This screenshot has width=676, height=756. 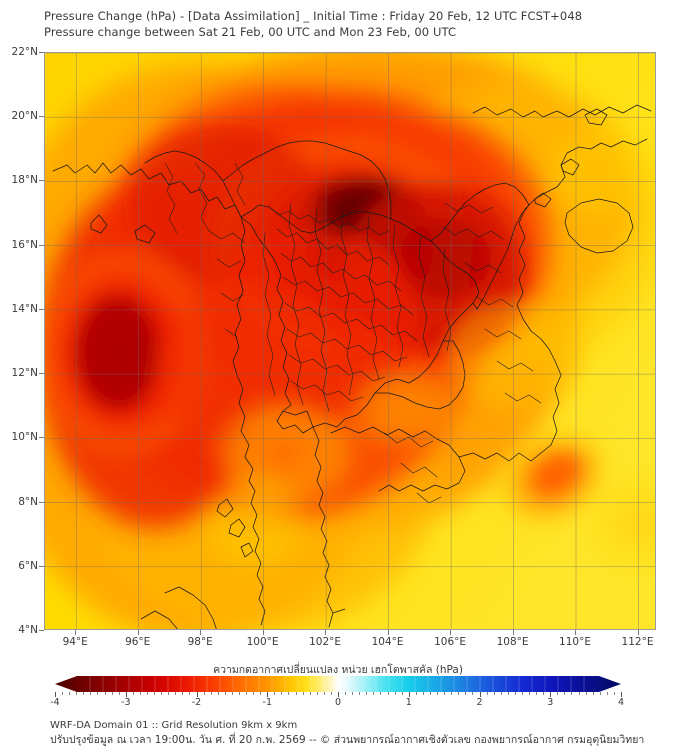 I want to click on cbtick-label-m4: -4, so click(x=55, y=702).